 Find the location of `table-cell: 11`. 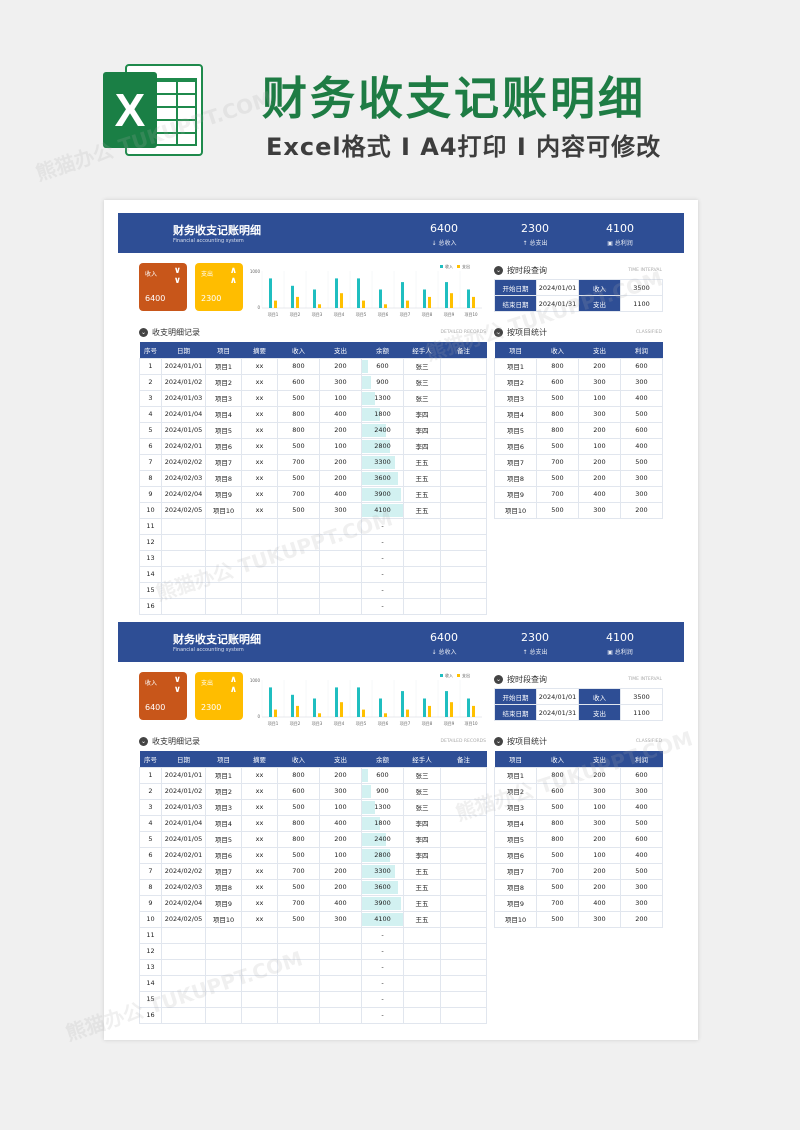

table-cell: 11 is located at coordinates (150, 935).